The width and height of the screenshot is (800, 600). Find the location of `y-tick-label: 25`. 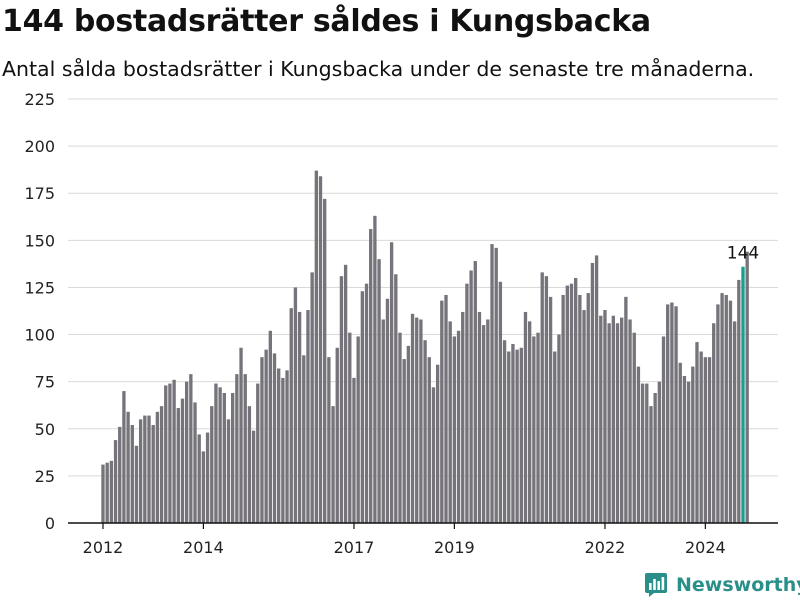

y-tick-label: 25 is located at coordinates (45, 476).